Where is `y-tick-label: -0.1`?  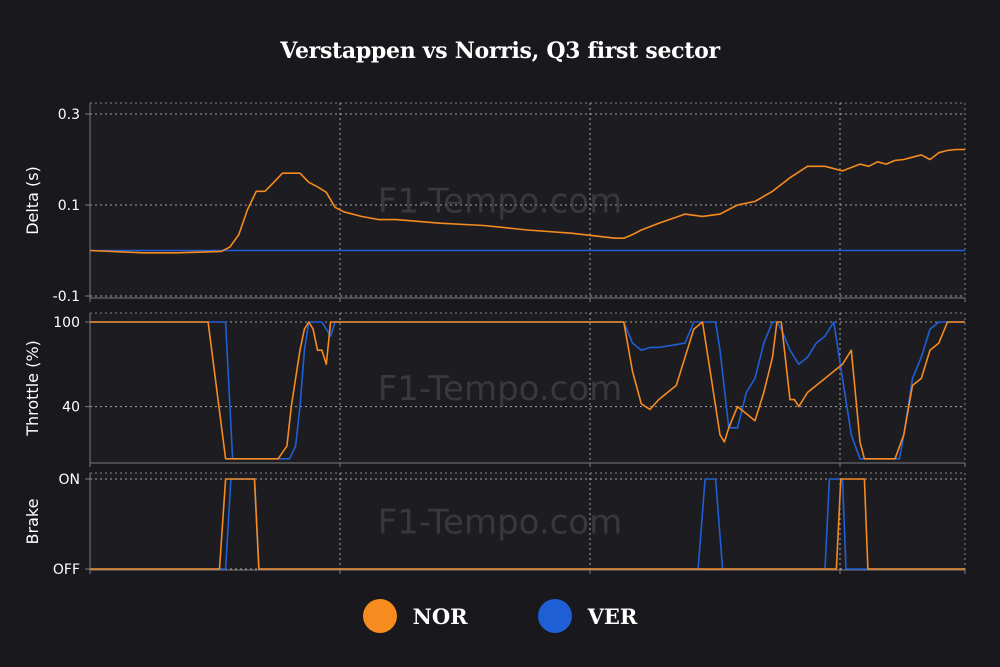
y-tick-label: -0.1 is located at coordinates (66, 297).